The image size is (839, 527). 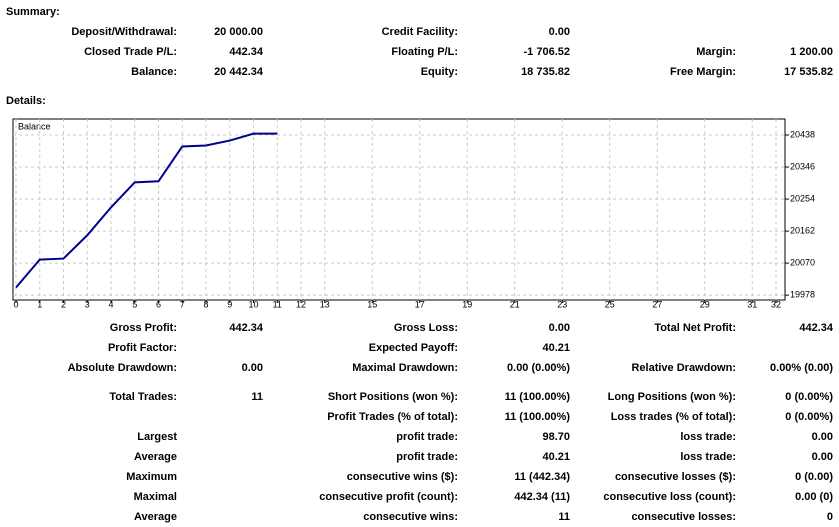 I want to click on x-tick-label: 21, so click(x=515, y=304).